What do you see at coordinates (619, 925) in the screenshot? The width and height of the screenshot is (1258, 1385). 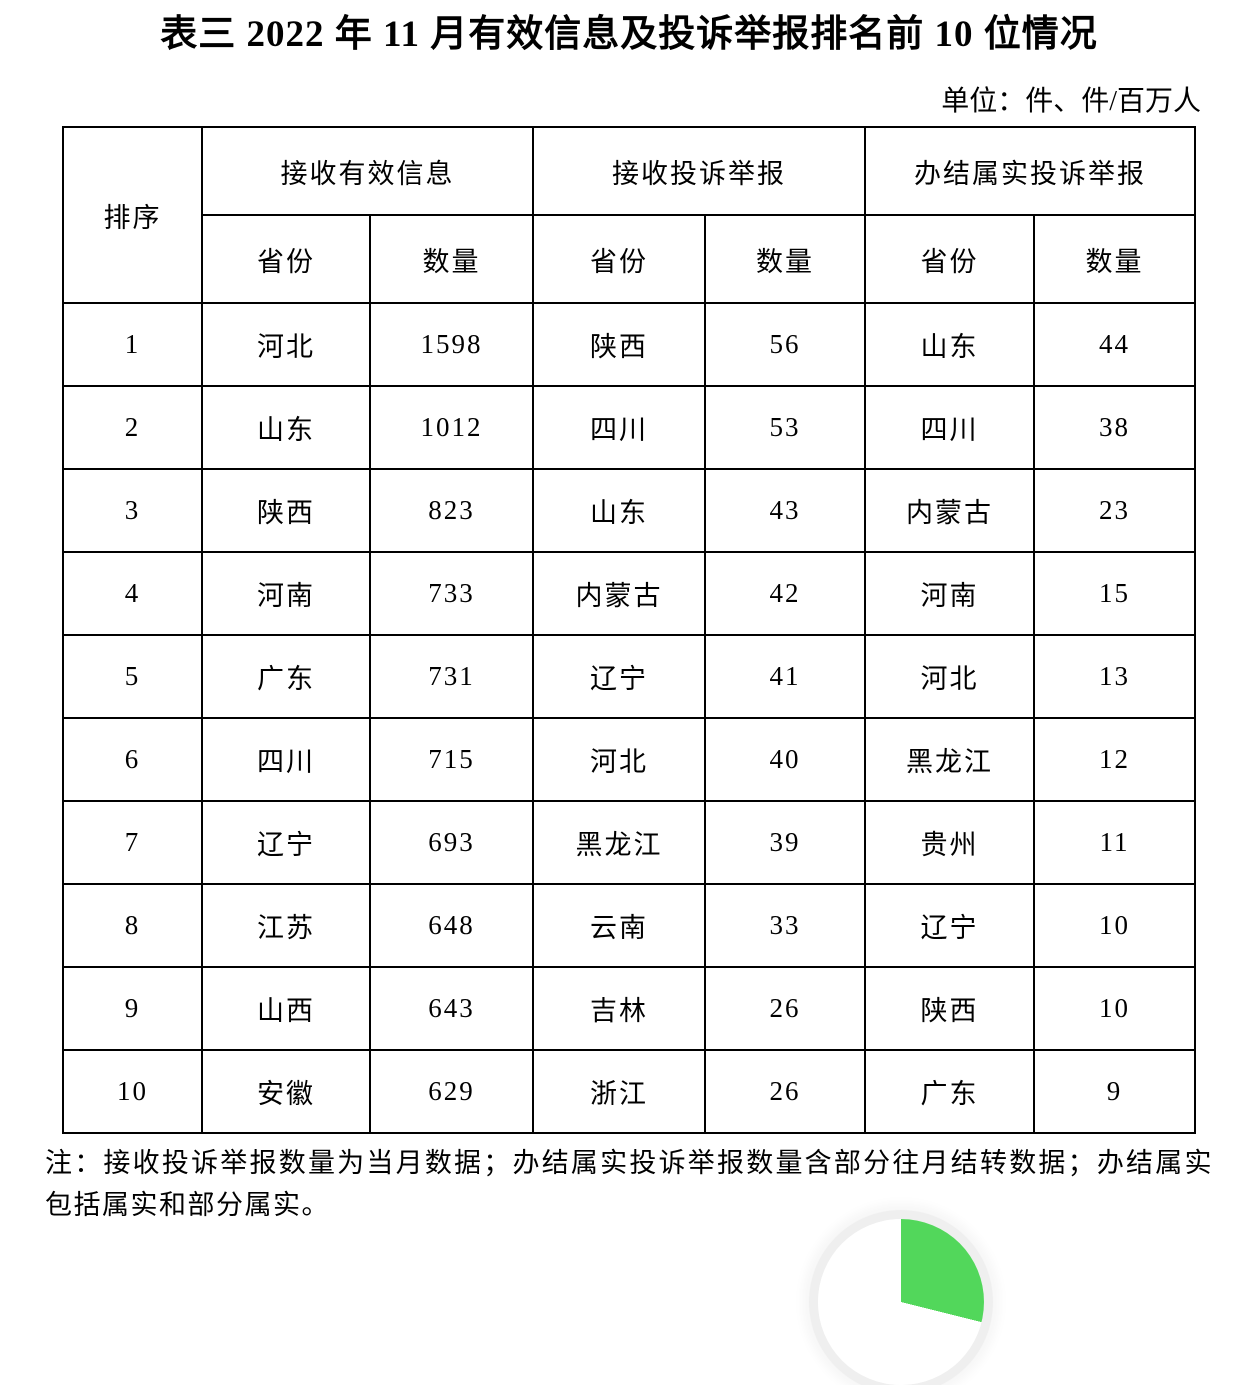 I see `province-cell: 云南` at bounding box center [619, 925].